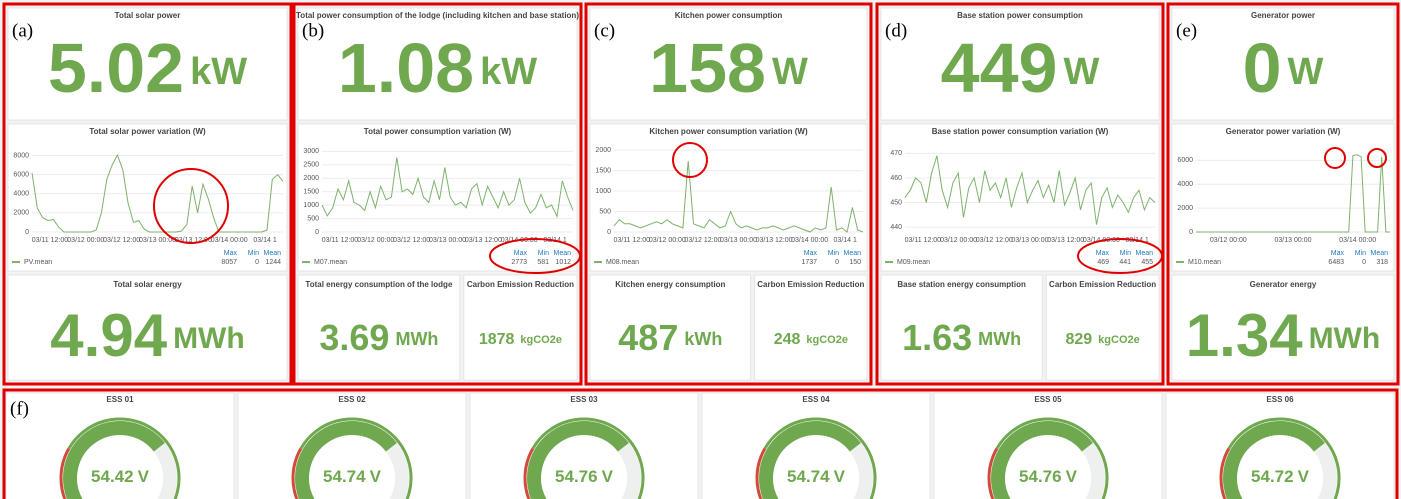 The image size is (1401, 499). I want to click on panel-title: Carbon Emission Reduction, so click(810, 284).